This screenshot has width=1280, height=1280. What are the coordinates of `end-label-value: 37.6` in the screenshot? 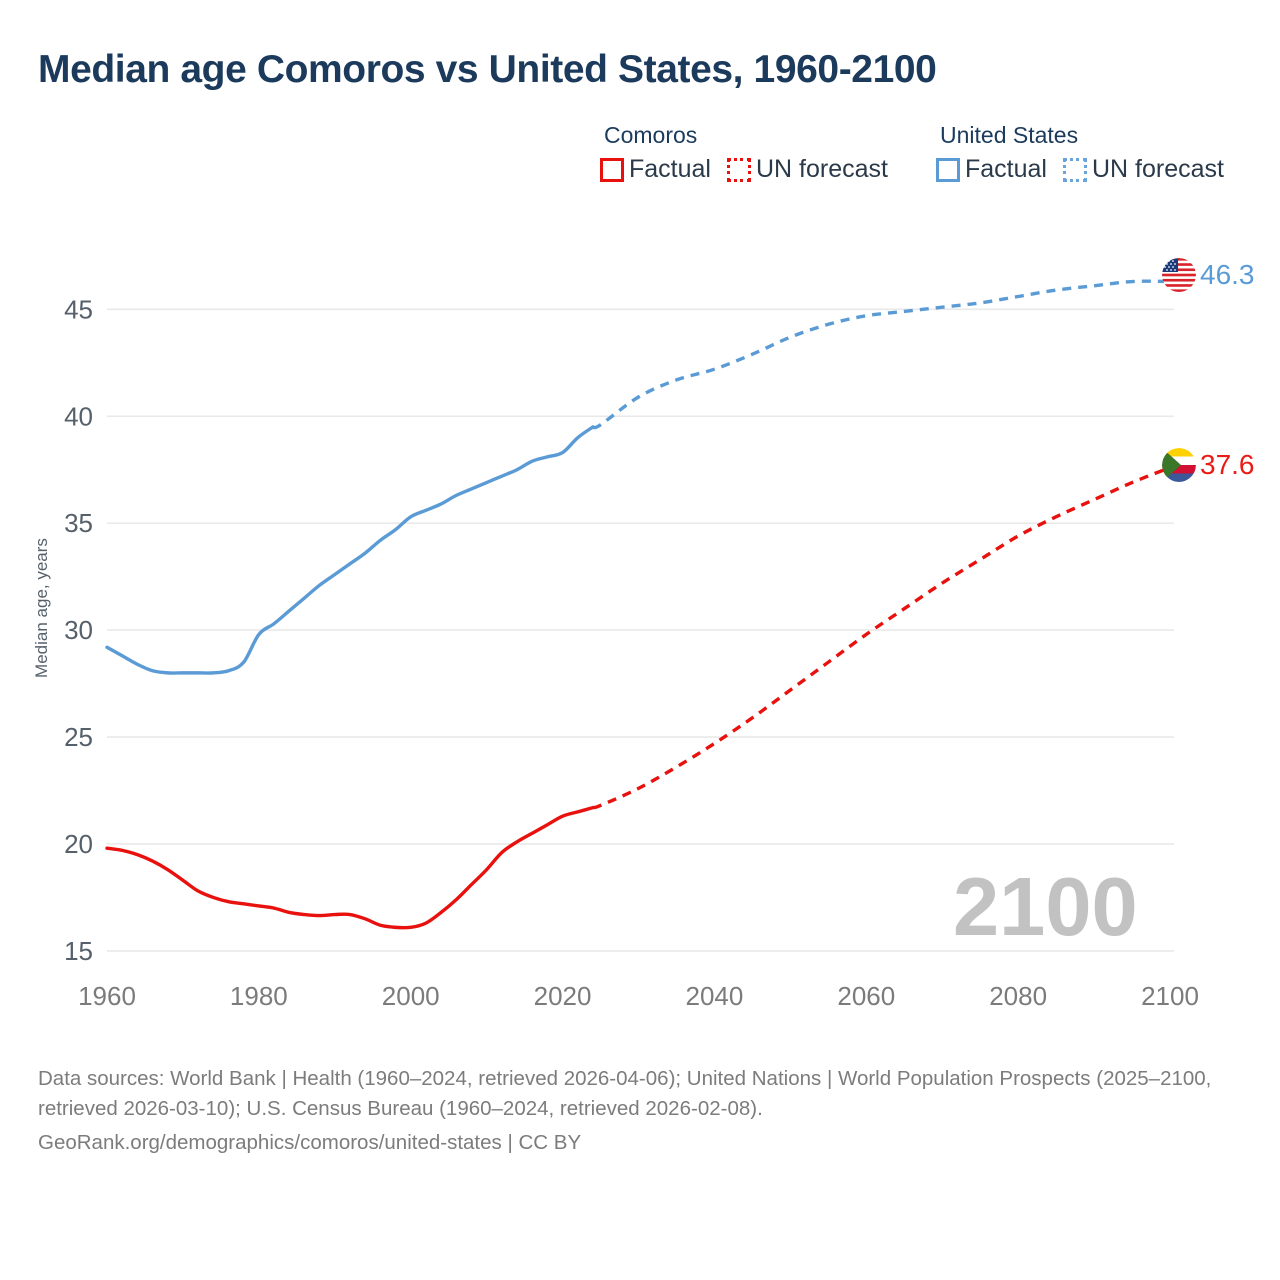 It's located at (1227, 464).